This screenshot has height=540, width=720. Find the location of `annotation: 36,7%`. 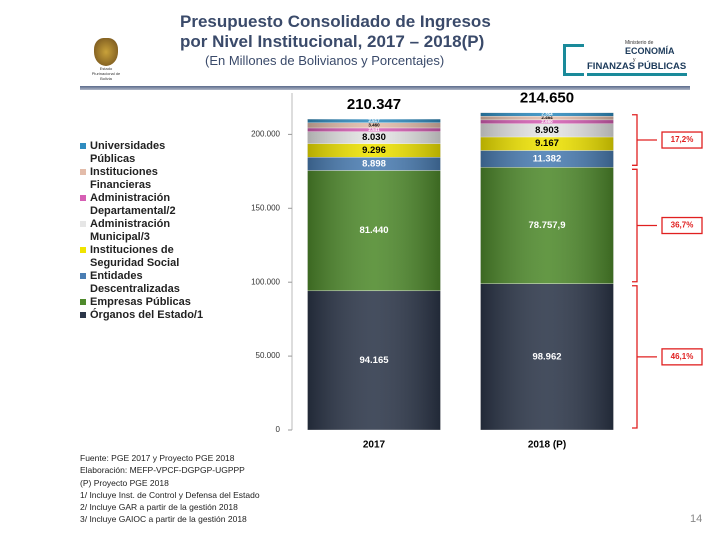

annotation: 36,7% is located at coordinates (682, 225).